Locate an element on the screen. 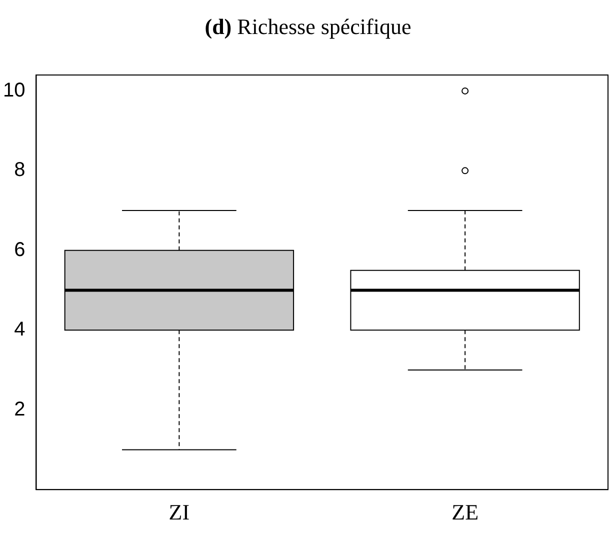 The height and width of the screenshot is (549, 616). chart-title: (d) Richesse spécifique is located at coordinates (308, 27).